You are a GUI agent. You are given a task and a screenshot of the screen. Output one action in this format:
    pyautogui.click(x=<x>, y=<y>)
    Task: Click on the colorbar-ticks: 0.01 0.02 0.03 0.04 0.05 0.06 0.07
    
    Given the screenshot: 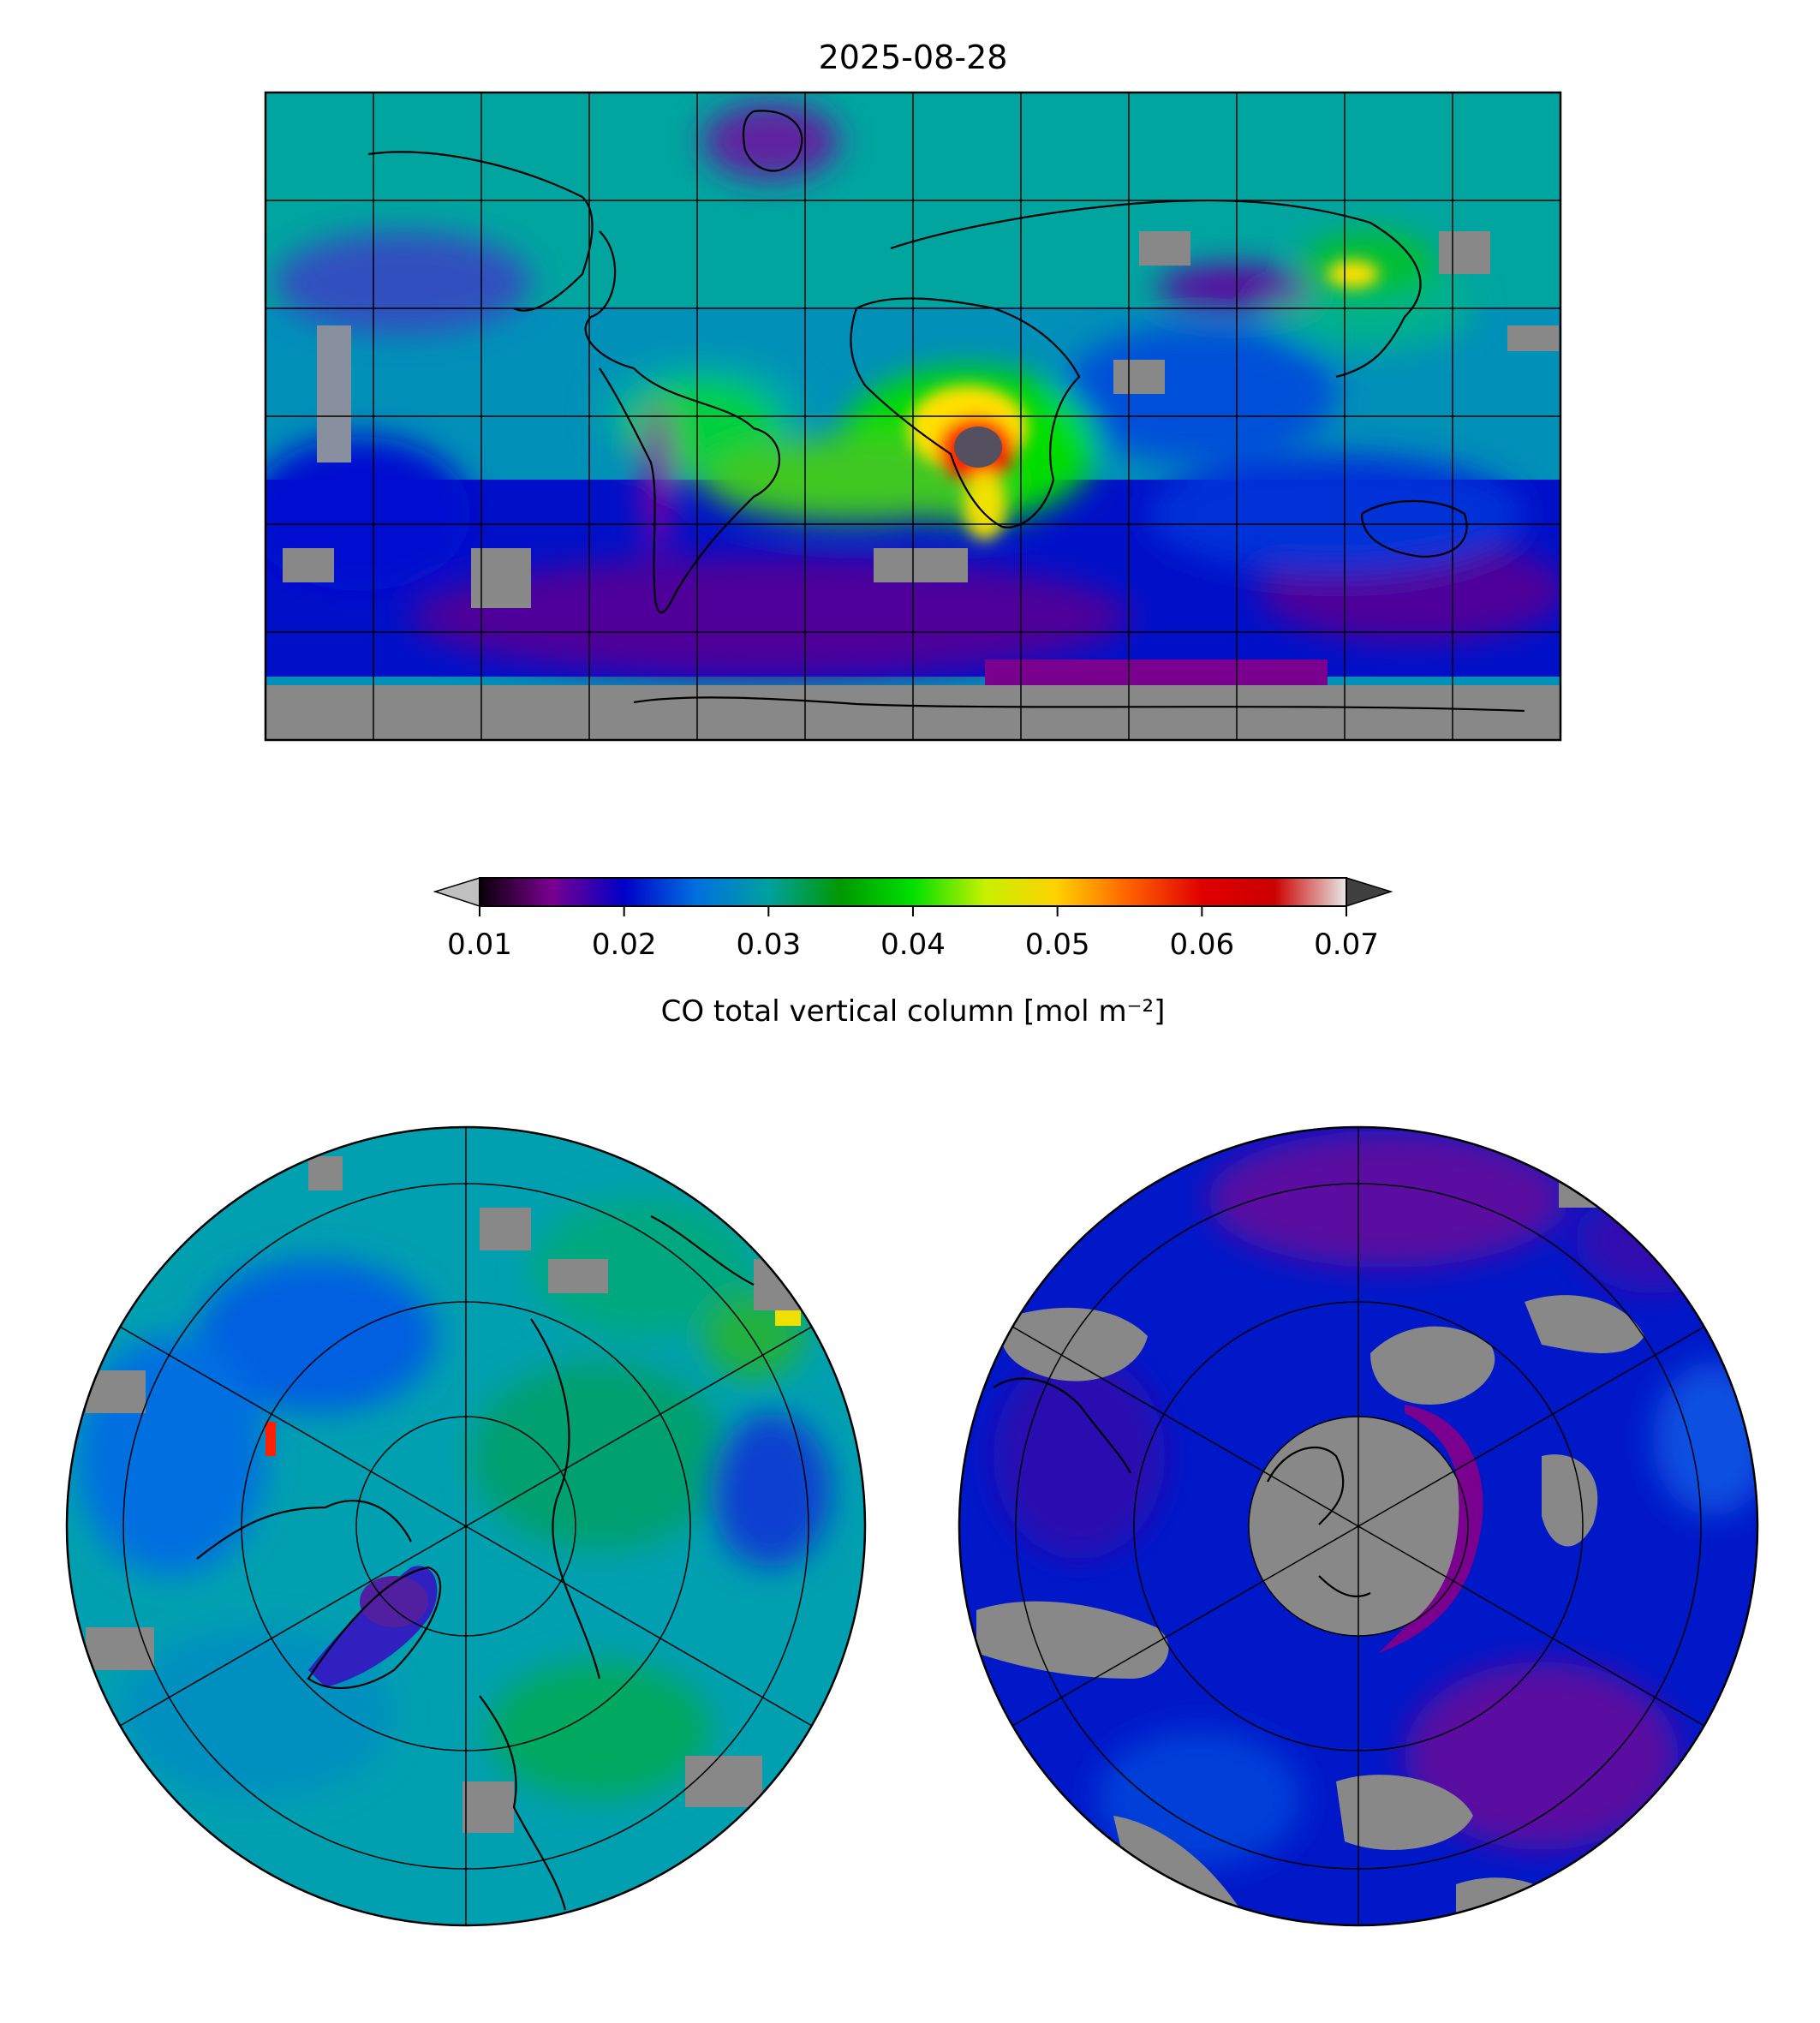 What is the action you would take?
    pyautogui.click(x=913, y=934)
    